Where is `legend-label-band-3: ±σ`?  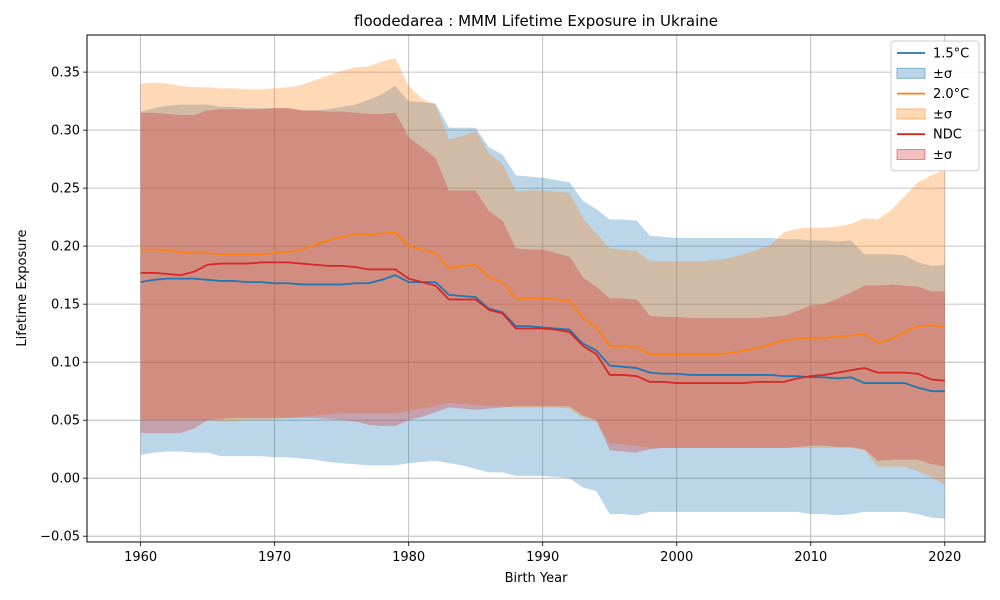
legend-label-band-3: ±σ is located at coordinates (942, 155).